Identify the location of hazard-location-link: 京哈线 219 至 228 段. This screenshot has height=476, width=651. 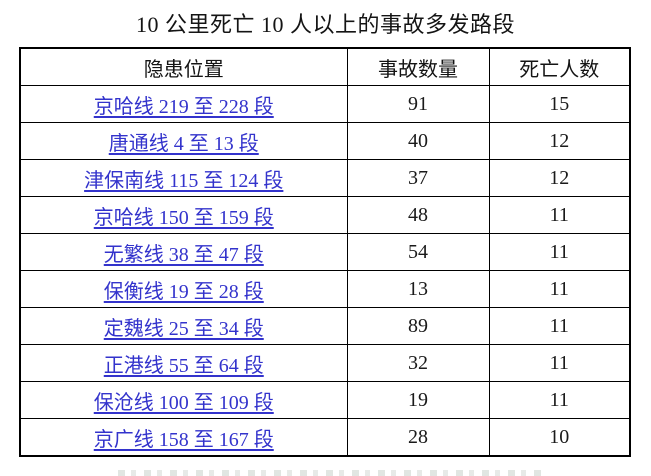
(183, 106).